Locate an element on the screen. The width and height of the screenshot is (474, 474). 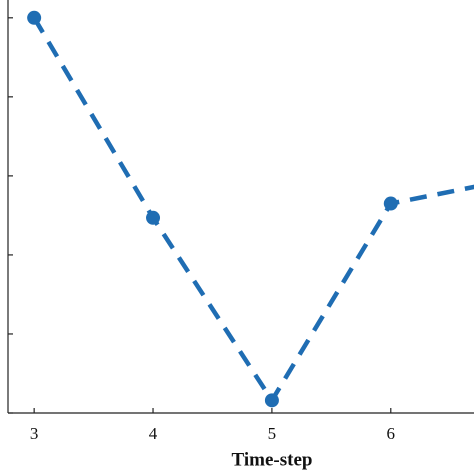
x-tick-label: 3 is located at coordinates (34, 433).